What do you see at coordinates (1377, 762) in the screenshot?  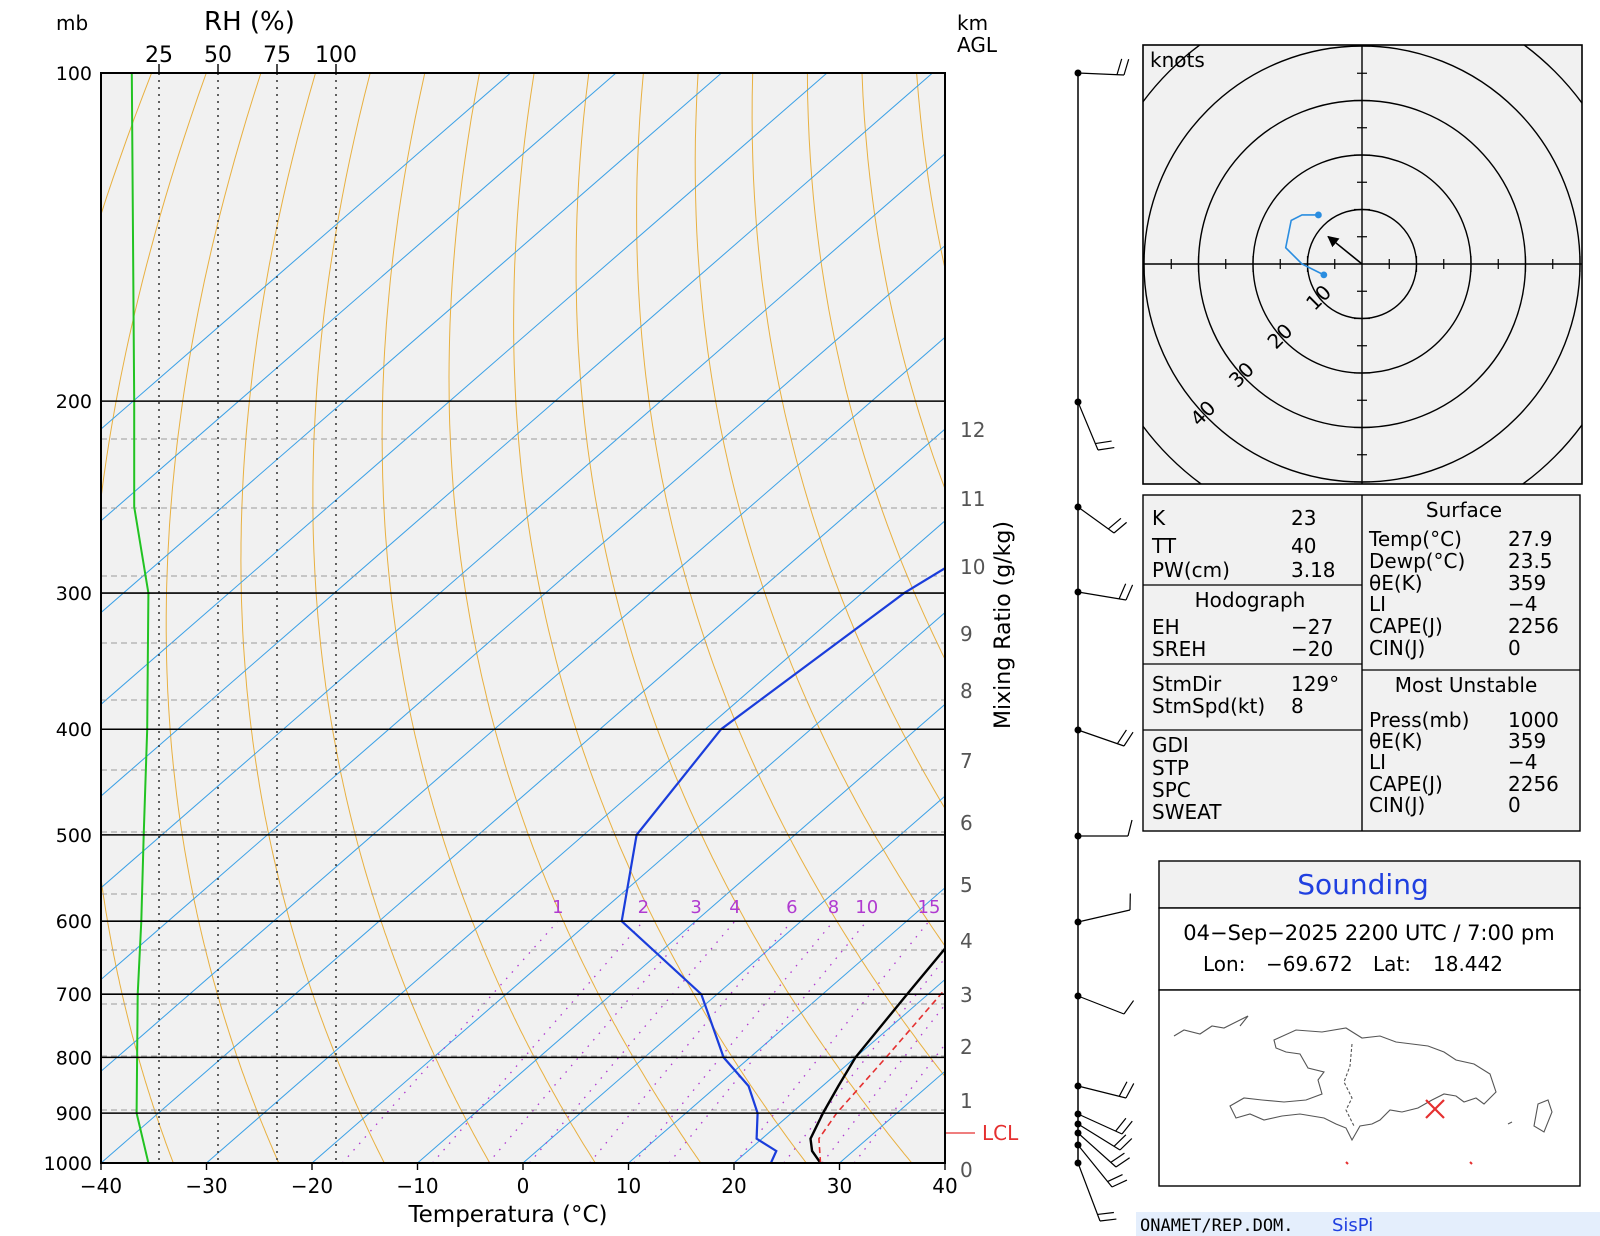 I see `mu-label: LI` at bounding box center [1377, 762].